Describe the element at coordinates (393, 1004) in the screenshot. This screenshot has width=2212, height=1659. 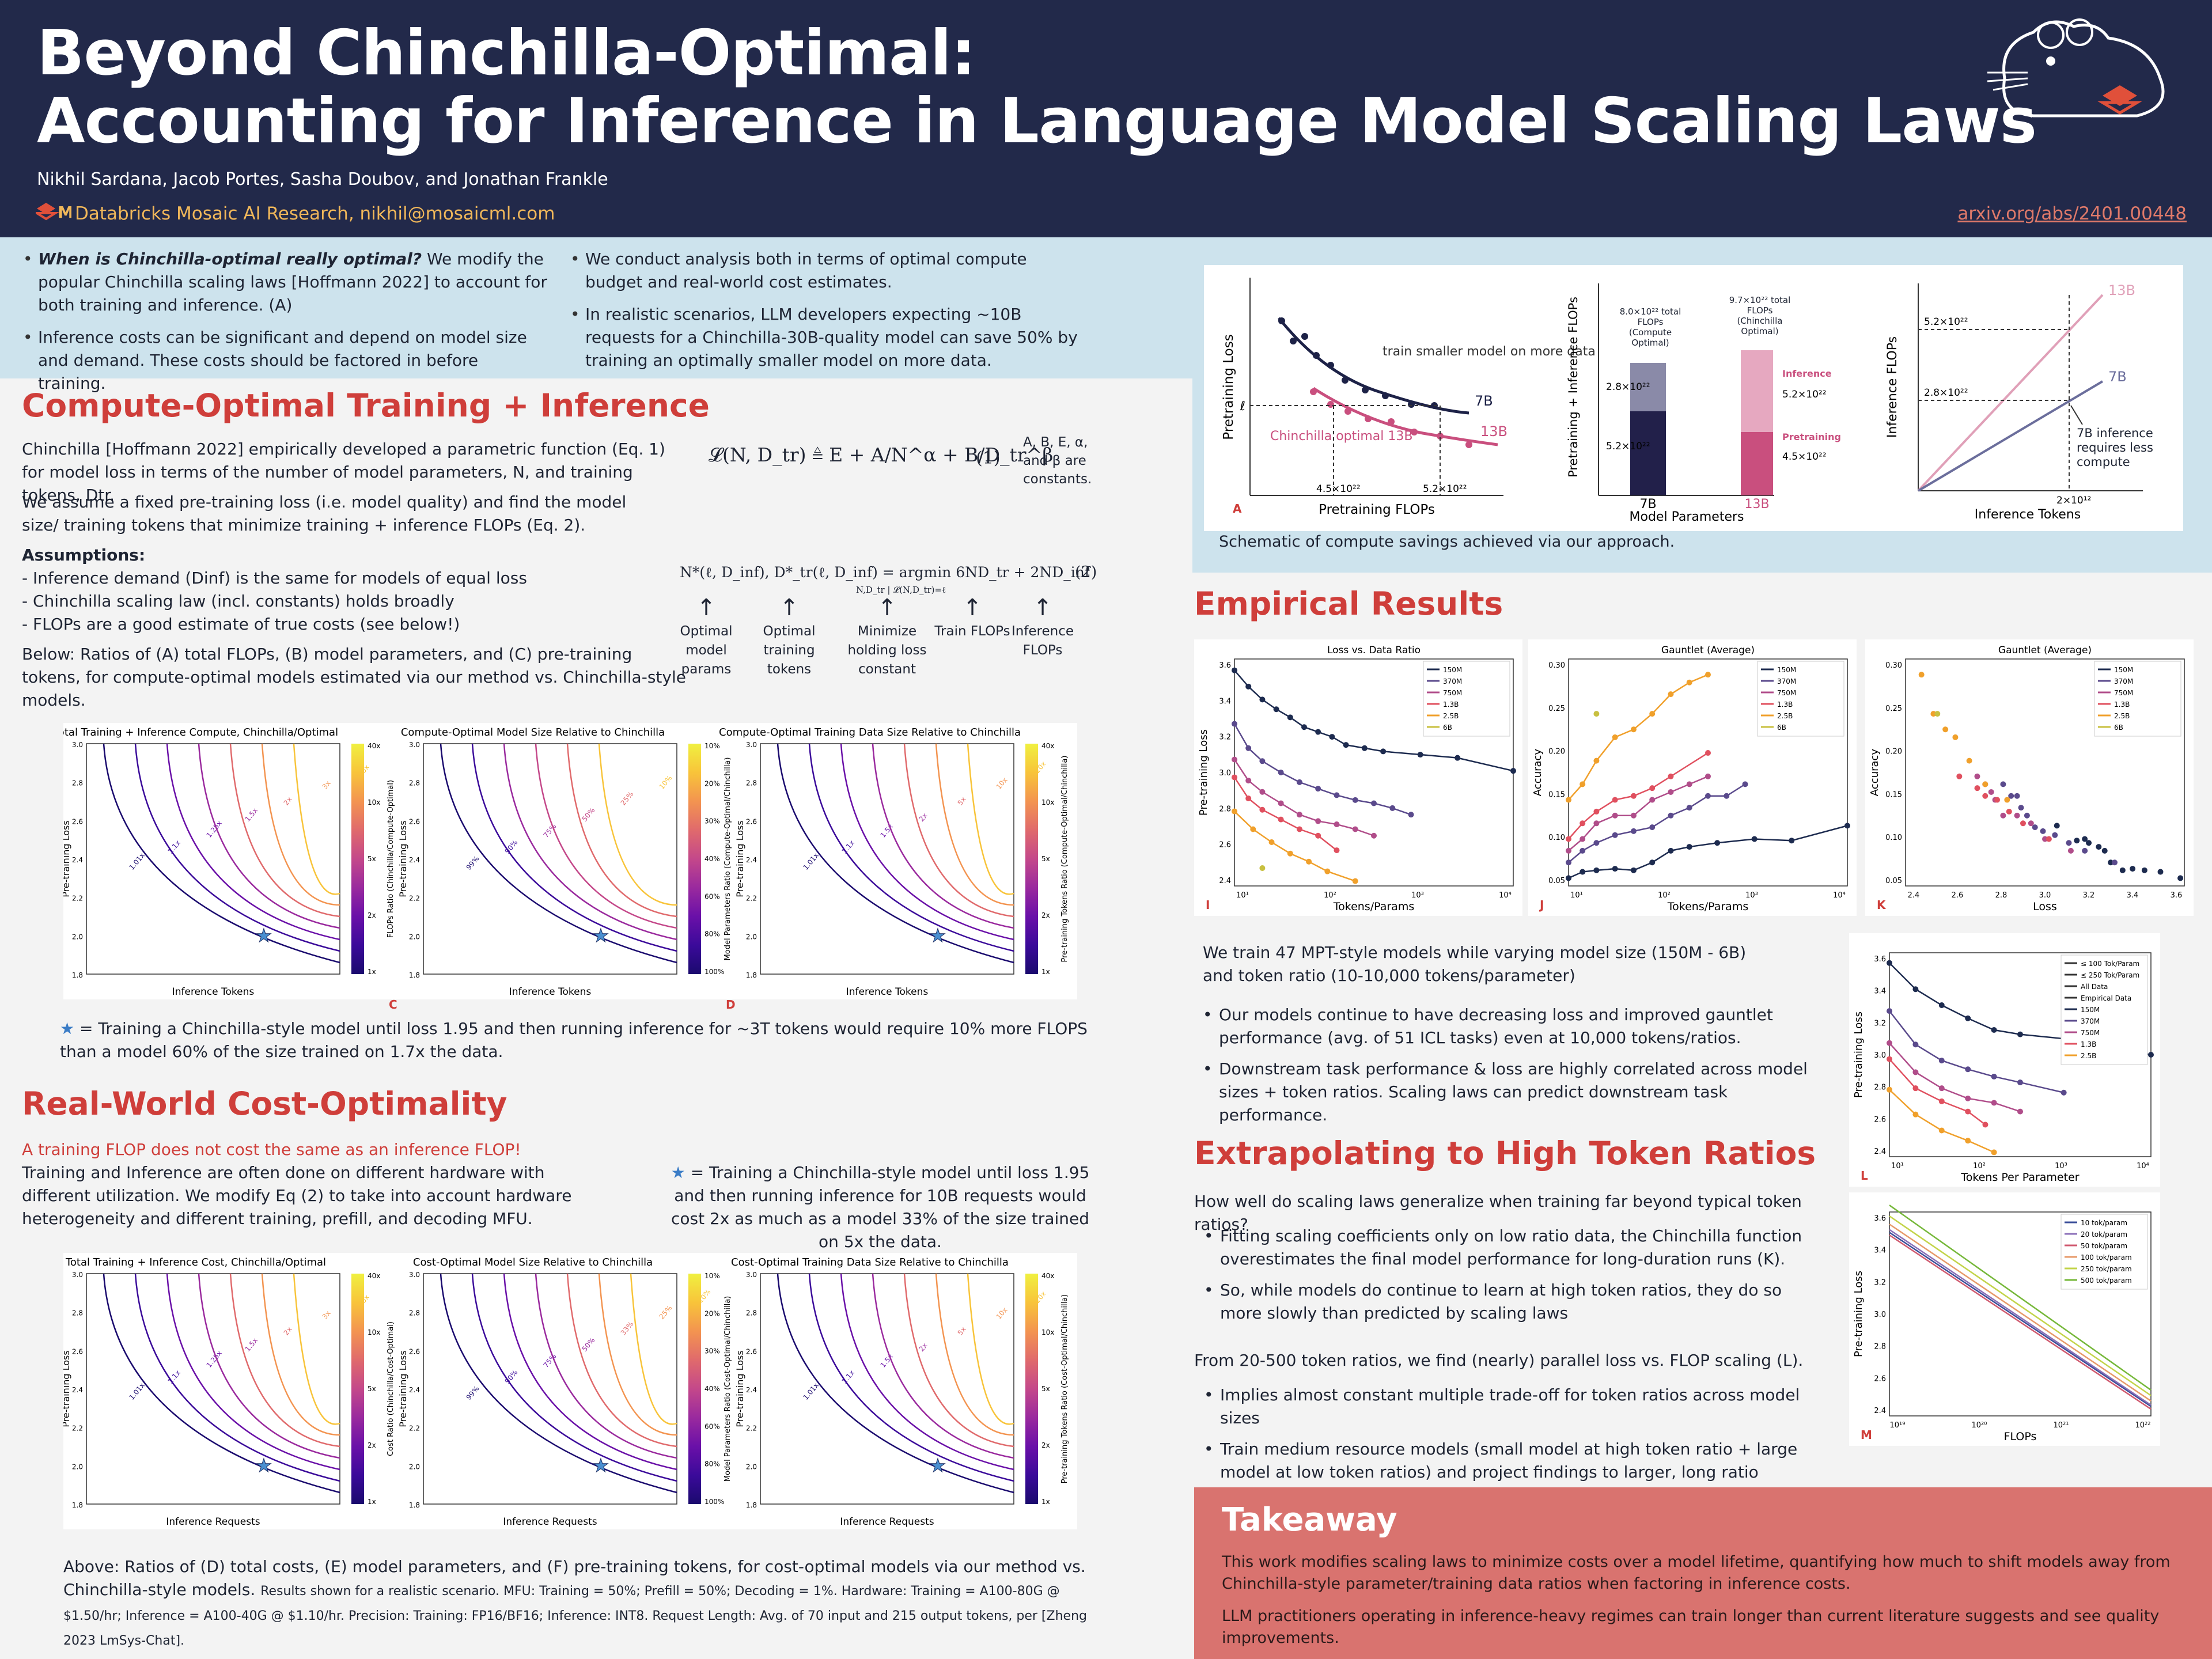
I see `panel-letter: C` at that location.